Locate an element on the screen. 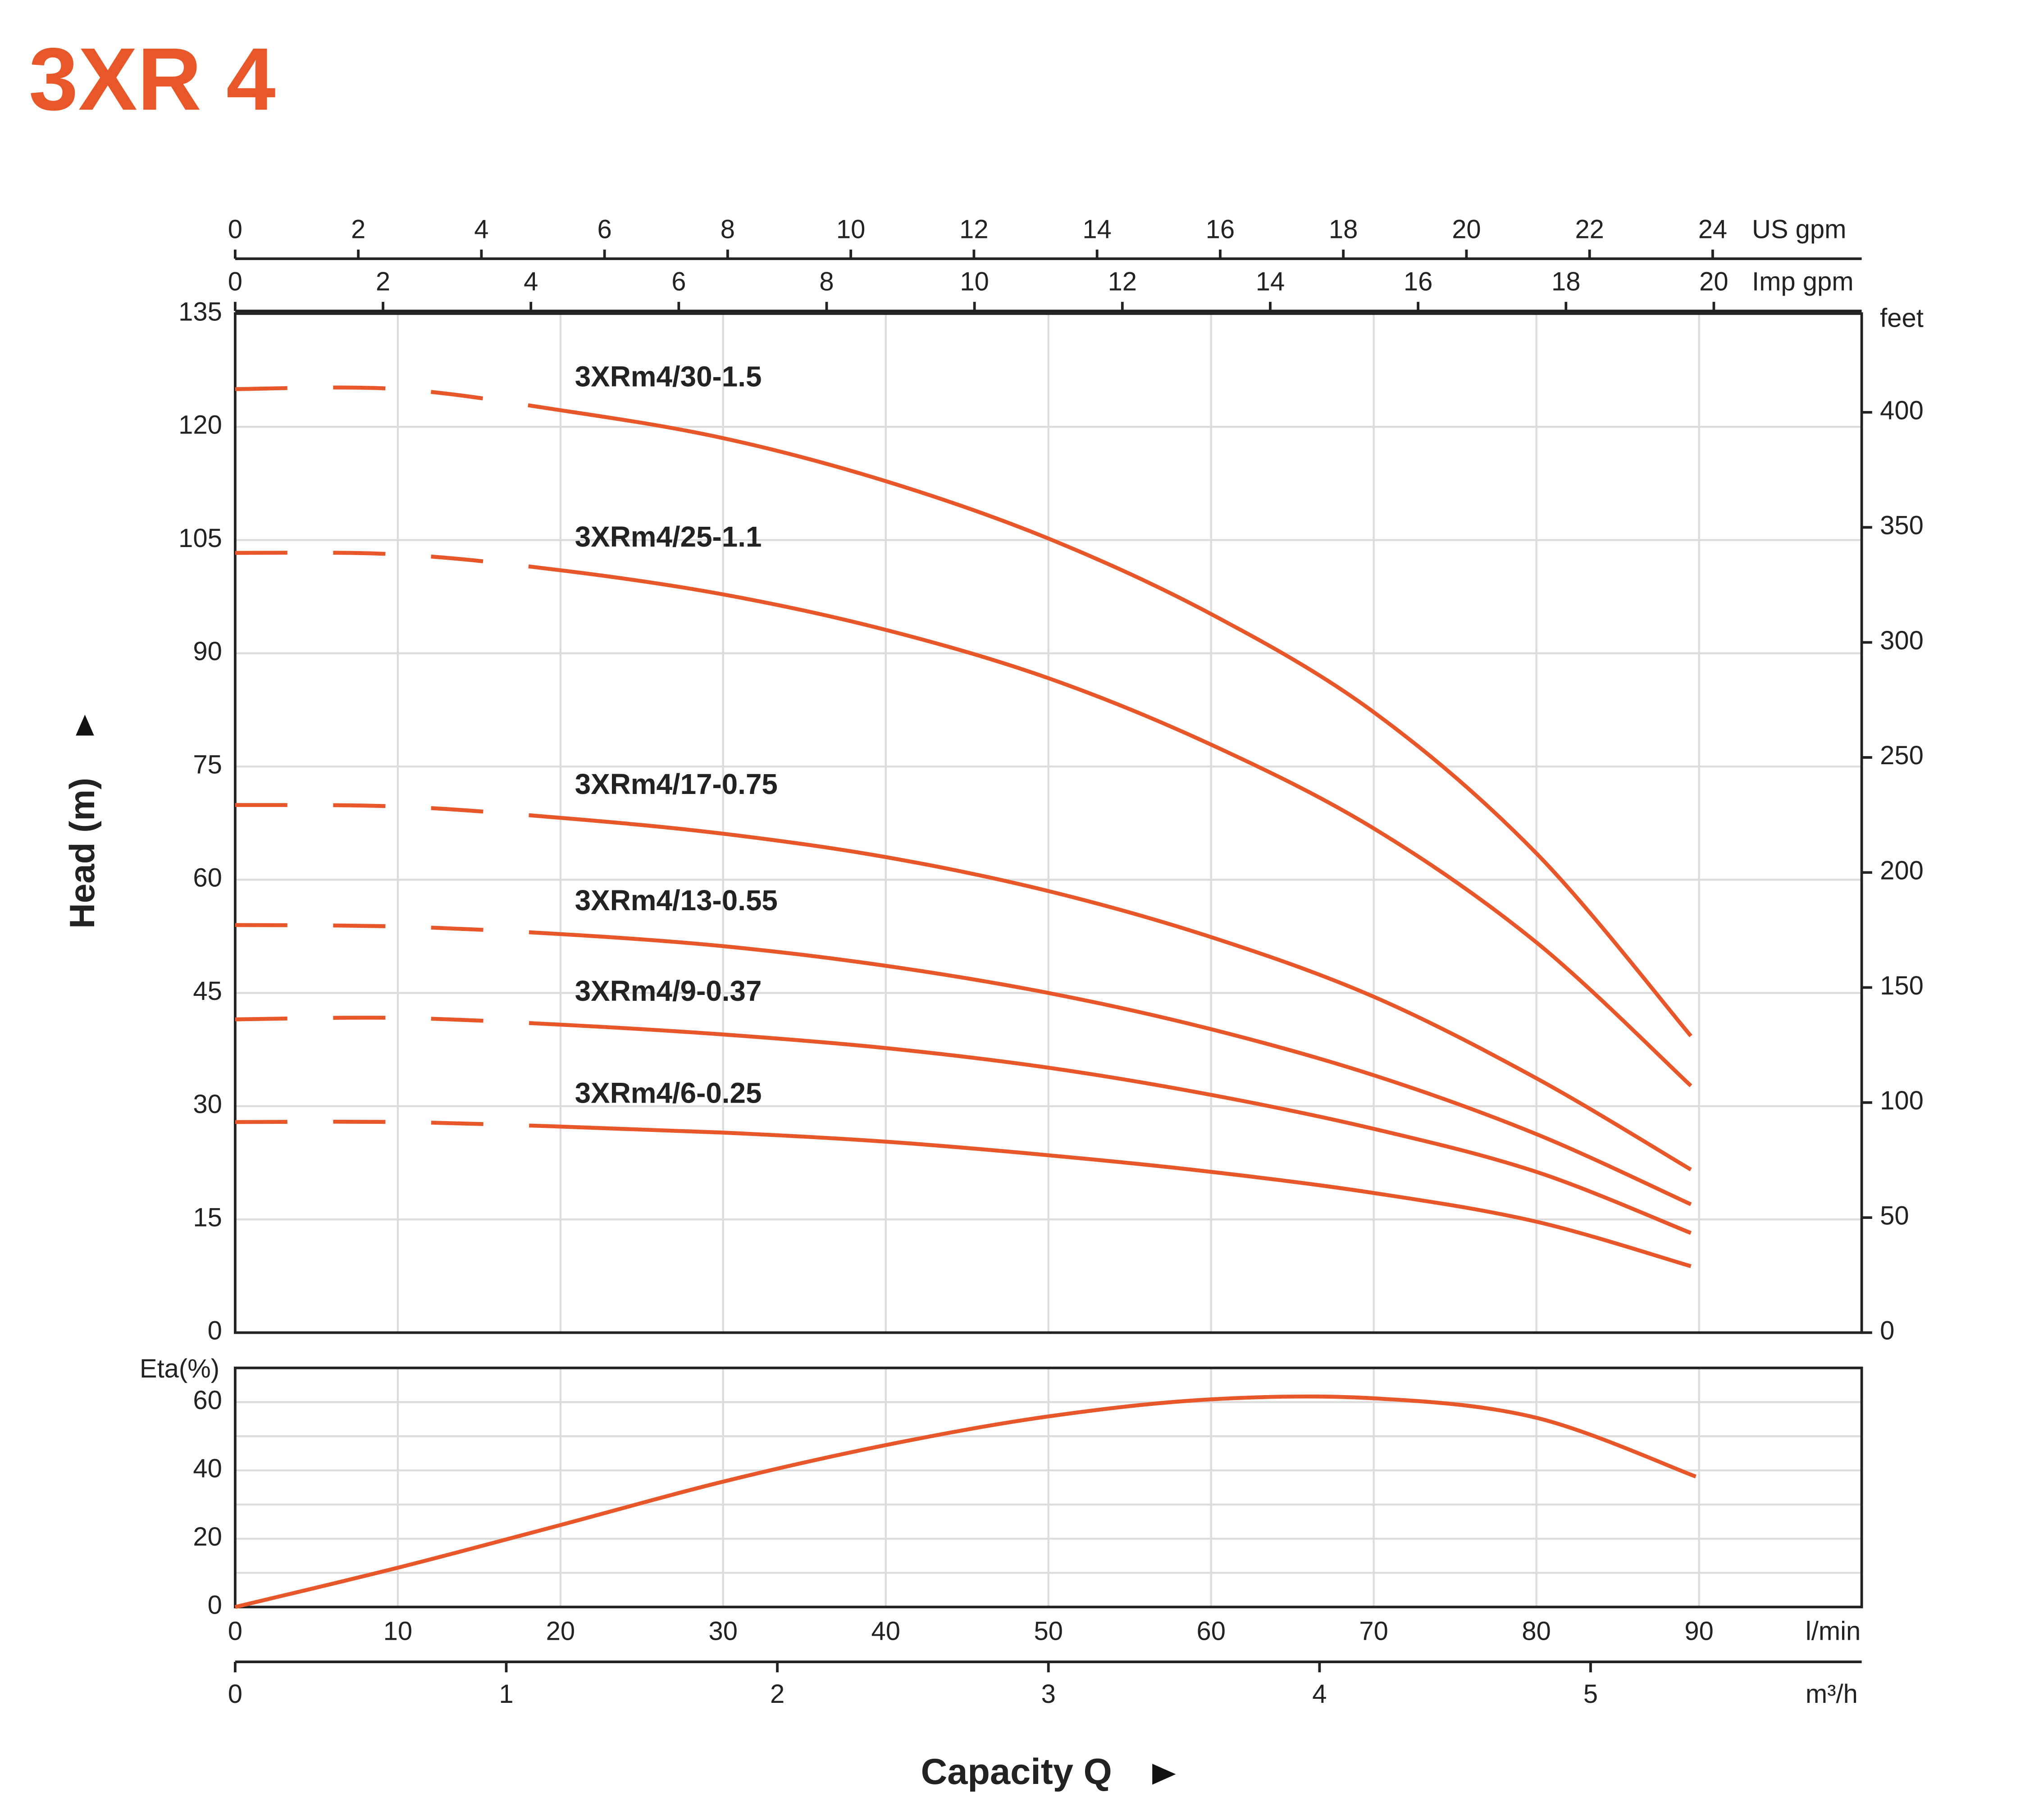 The image size is (2025, 1820). bottom-tick-label: 1 is located at coordinates (506, 1694).